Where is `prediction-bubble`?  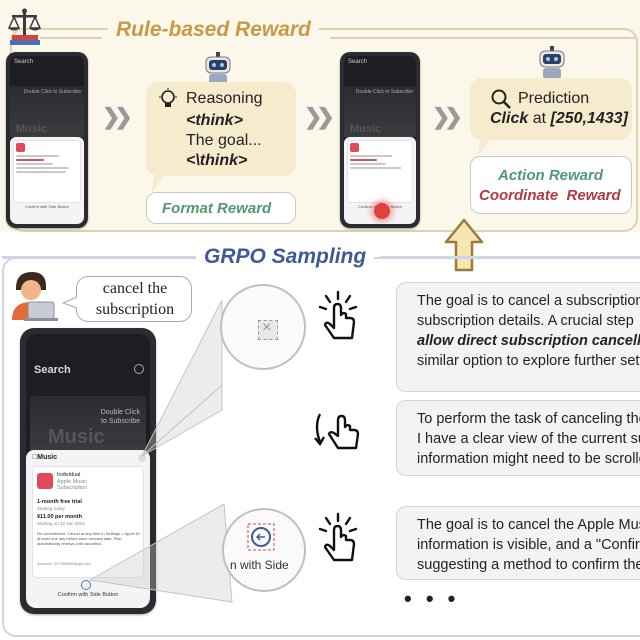
prediction-bubble is located at coordinates (551, 109).